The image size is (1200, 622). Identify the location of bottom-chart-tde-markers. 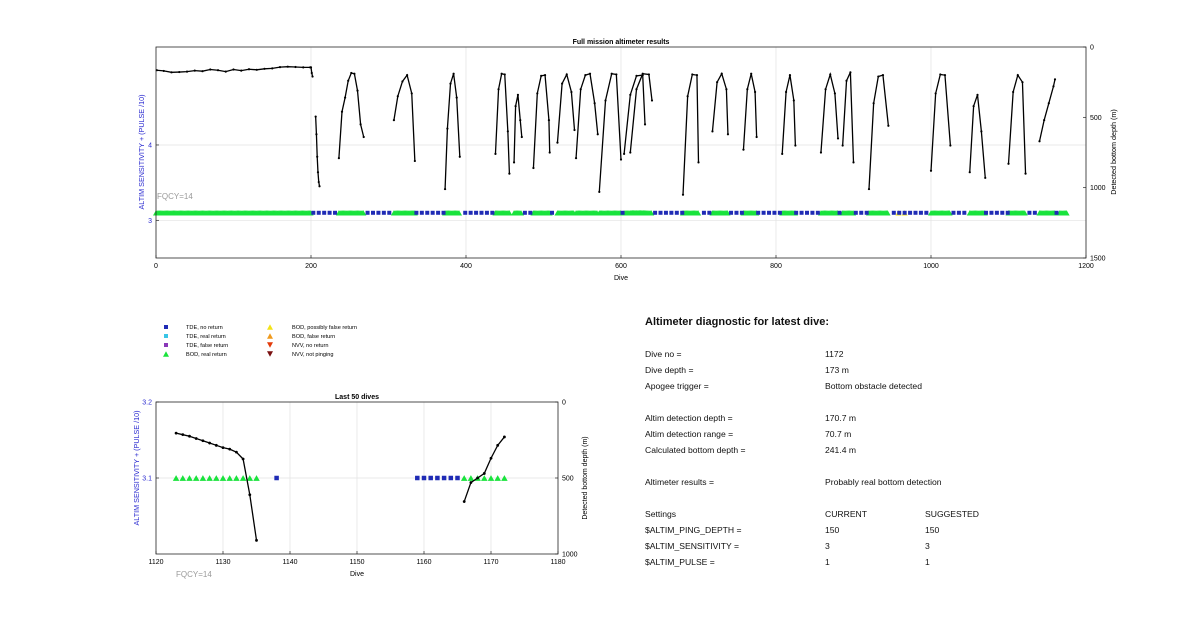
(367, 478).